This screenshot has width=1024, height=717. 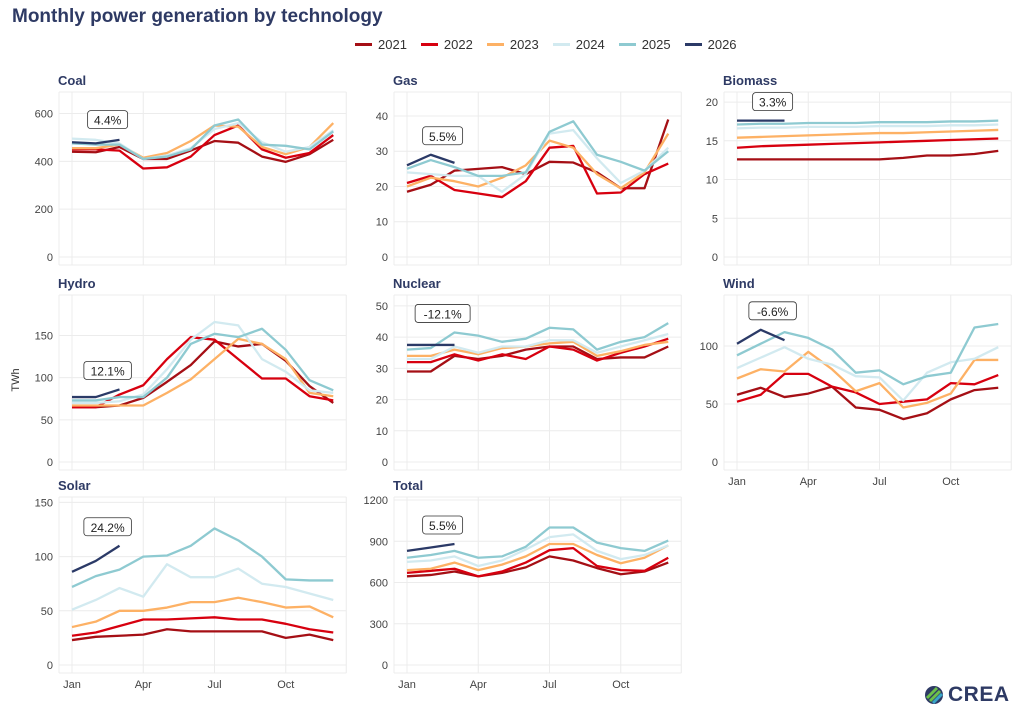 I want to click on panel-coal: 0 200 400 600 Coal 4.4%, so click(x=191, y=169).